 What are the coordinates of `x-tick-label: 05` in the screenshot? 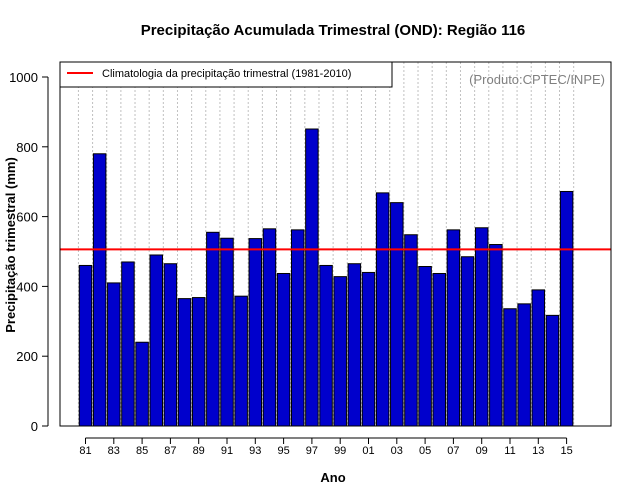 It's located at (425, 451).